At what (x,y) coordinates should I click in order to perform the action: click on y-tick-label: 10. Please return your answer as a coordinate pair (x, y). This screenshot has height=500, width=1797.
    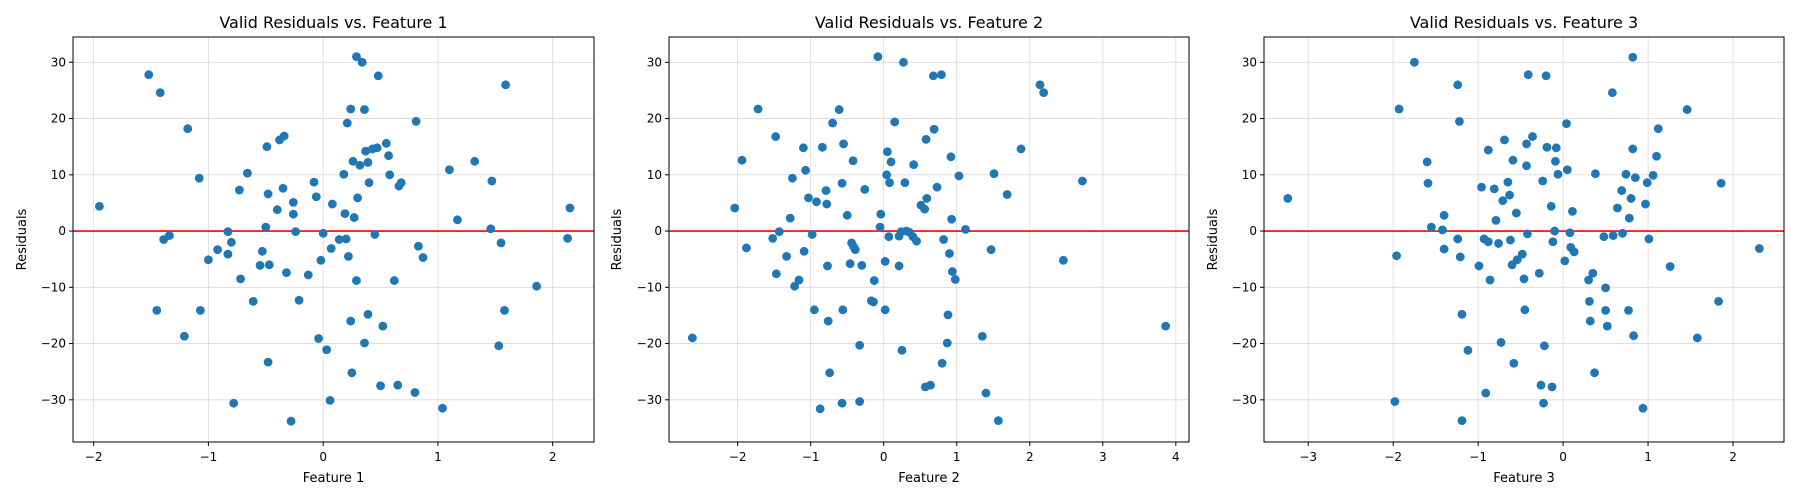
    Looking at the image, I should click on (1249, 175).